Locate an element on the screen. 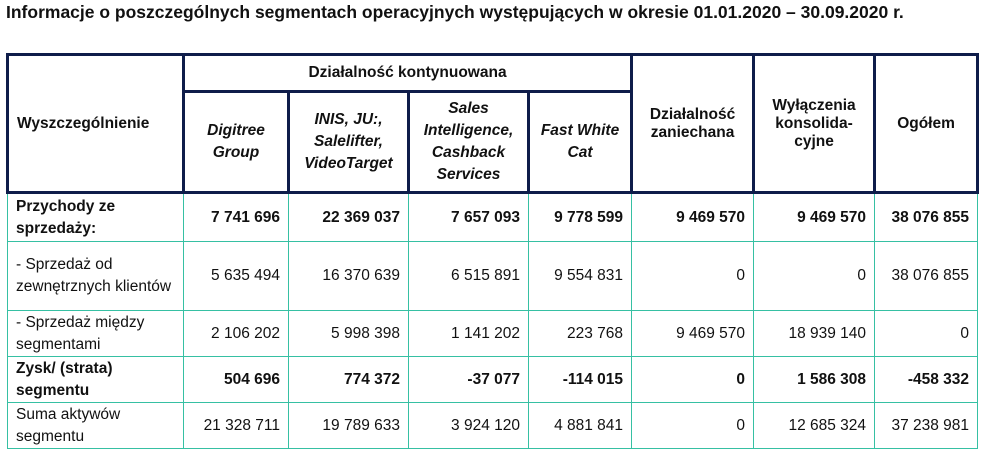  table-cell: 12 685 324 is located at coordinates (814, 425).